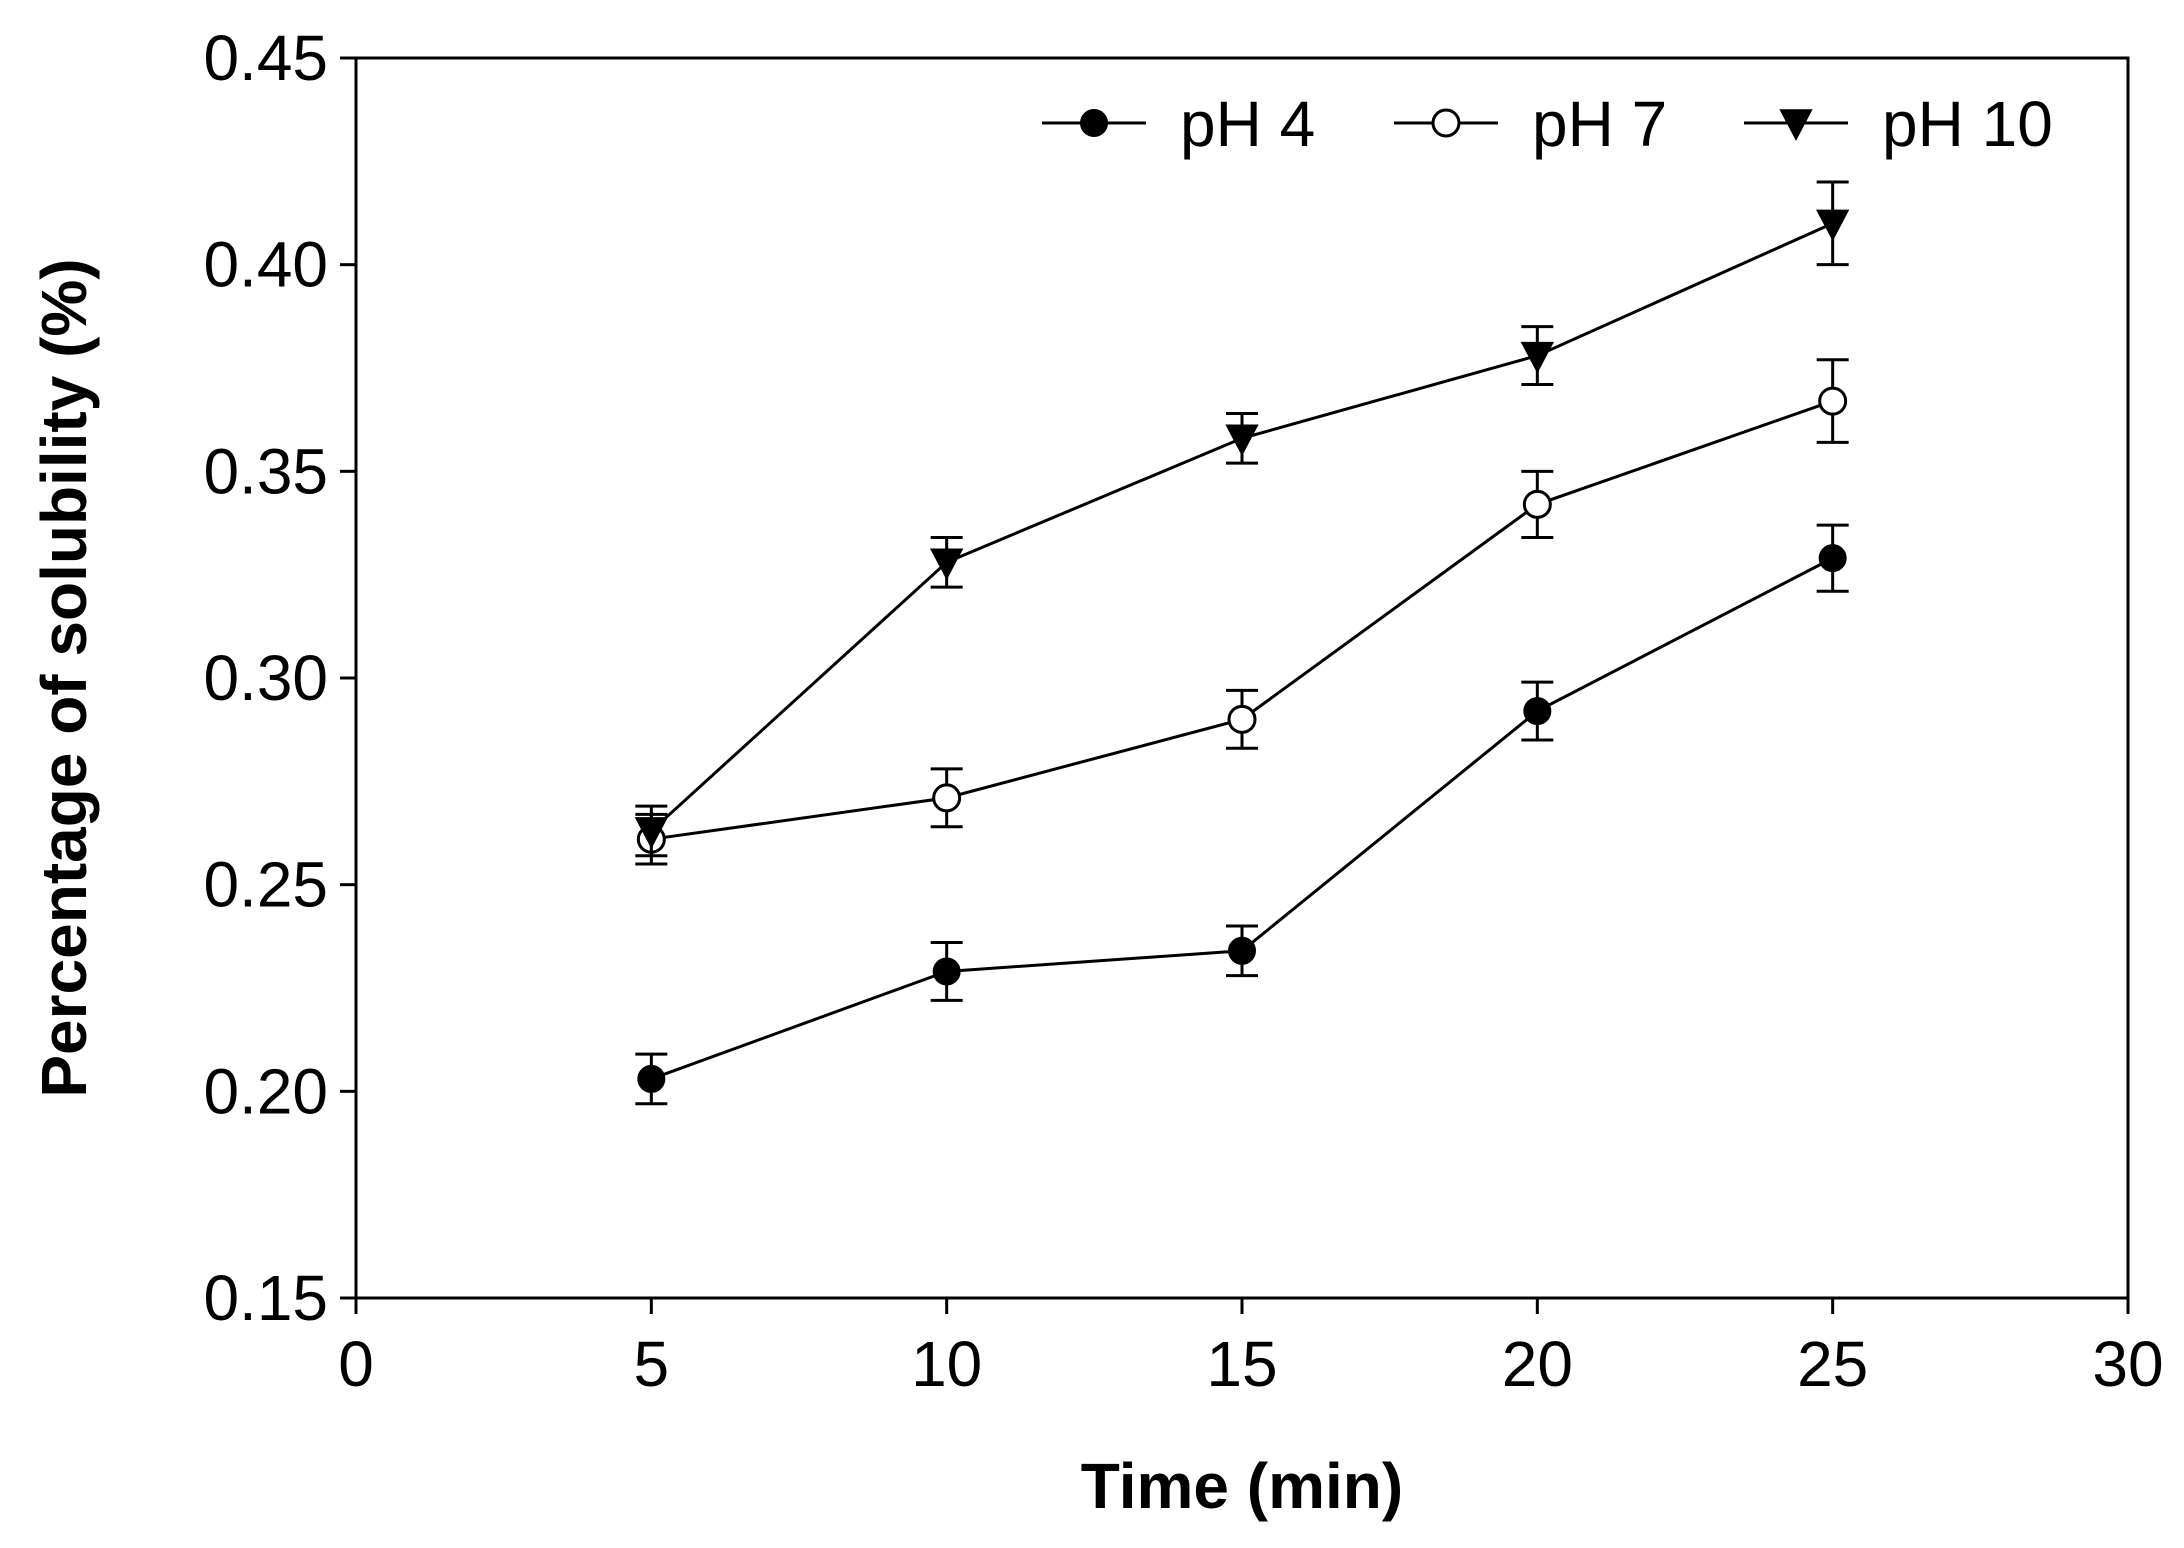 The height and width of the screenshot is (1548, 2184). What do you see at coordinates (265, 471) in the screenshot?
I see `y-tick-label: 0.35` at bounding box center [265, 471].